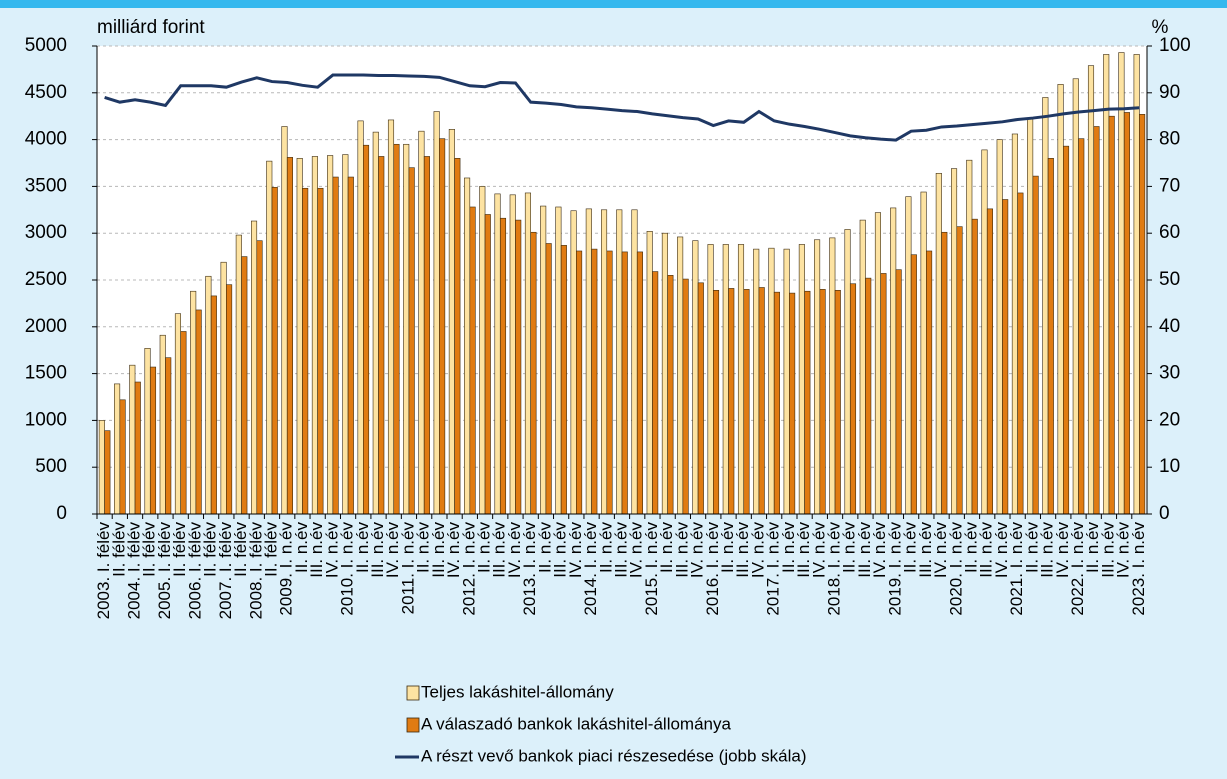 This screenshot has height=779, width=1227. I want to click on x-tick-label: 2003. I. félév, so click(103, 571).